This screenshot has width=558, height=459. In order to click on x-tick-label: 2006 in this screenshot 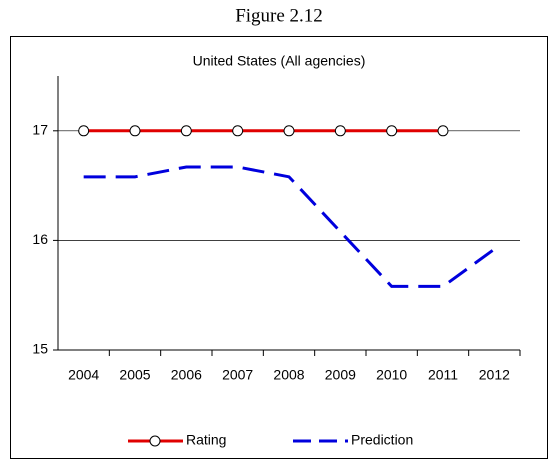, I will do `click(186, 375)`.